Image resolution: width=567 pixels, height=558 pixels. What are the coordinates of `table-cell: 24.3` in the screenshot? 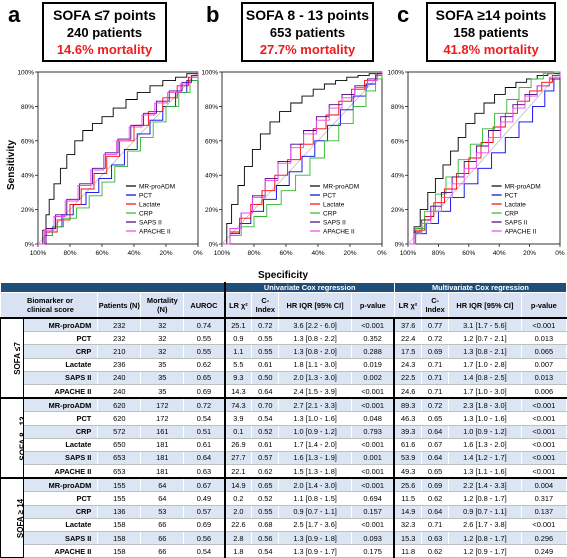 It's located at (408, 364).